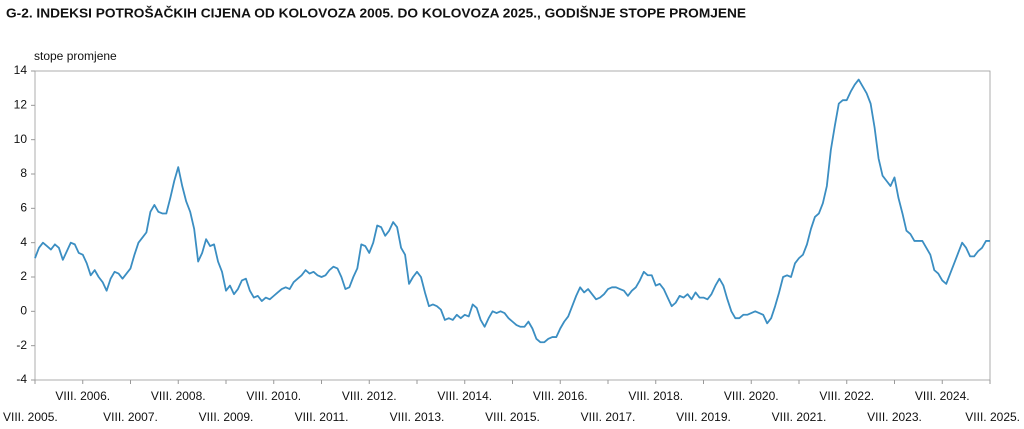 Image resolution: width=1024 pixels, height=429 pixels. Describe the element at coordinates (23, 208) in the screenshot. I see `y-tick-label: 6` at that location.